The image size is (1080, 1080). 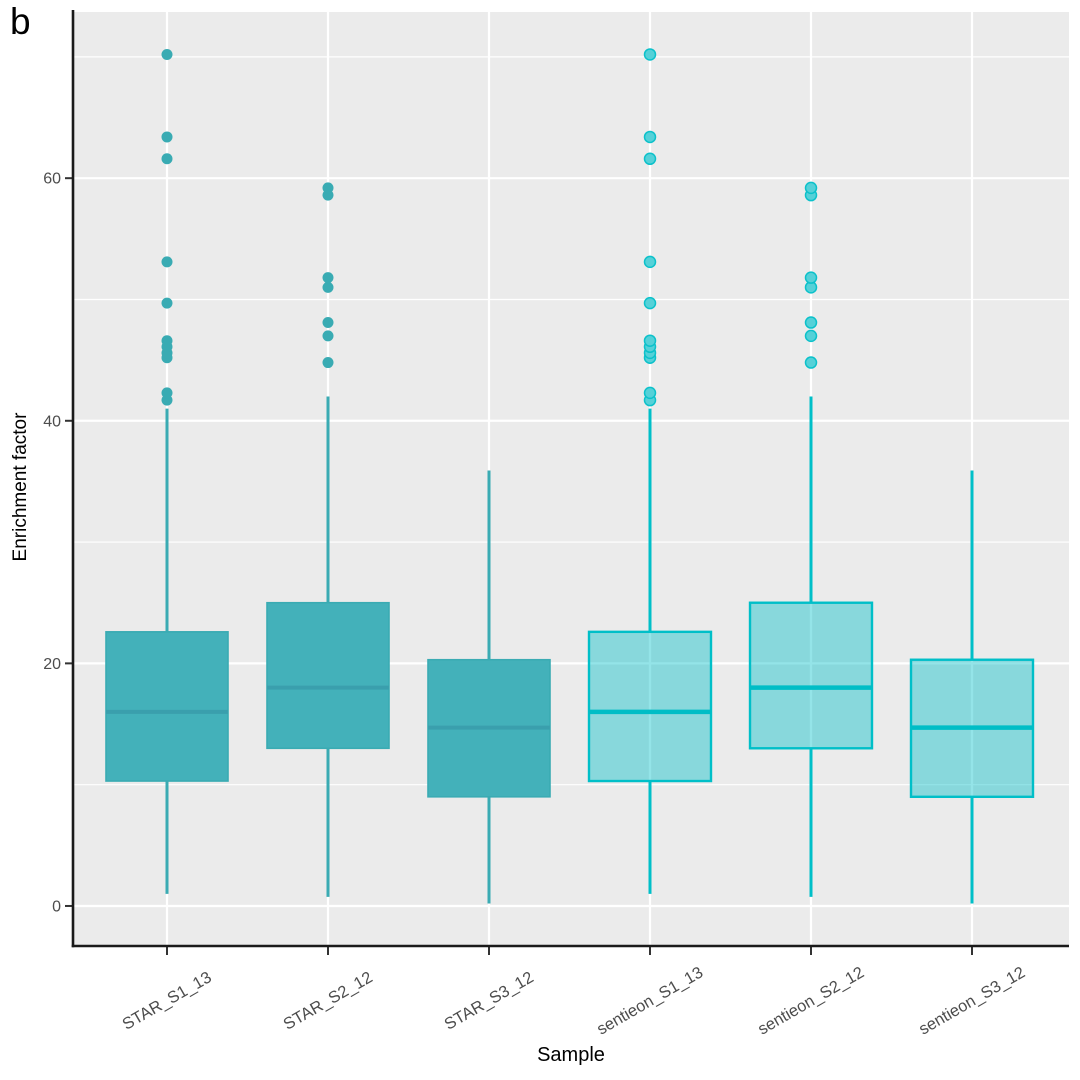 I want to click on x-tick-label-STAR_S3_12: STAR_S3_12, so click(x=488, y=1000).